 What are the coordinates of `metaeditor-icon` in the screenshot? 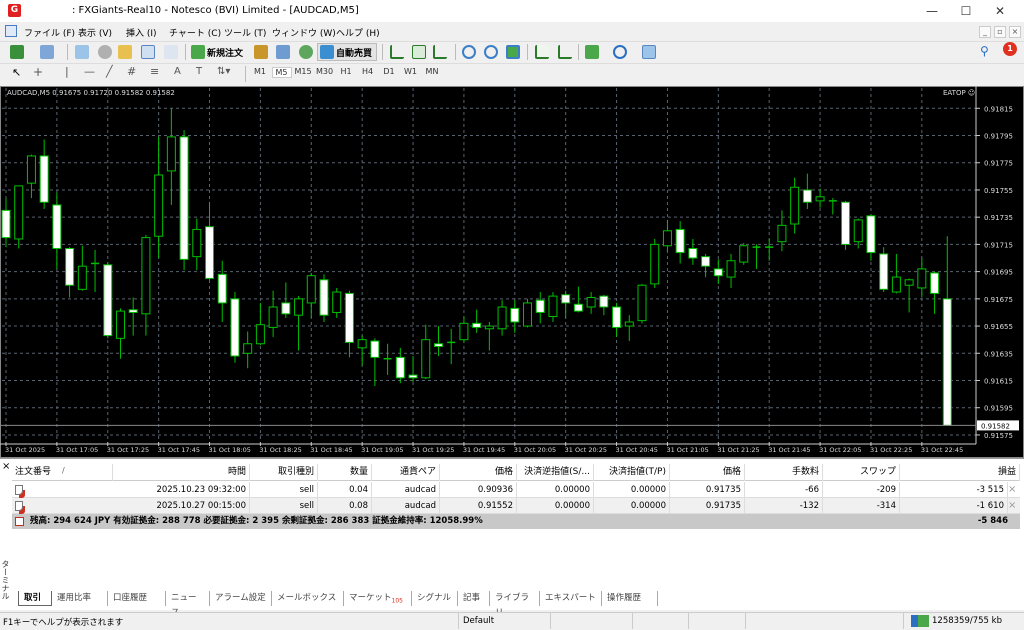 It's located at (261, 52).